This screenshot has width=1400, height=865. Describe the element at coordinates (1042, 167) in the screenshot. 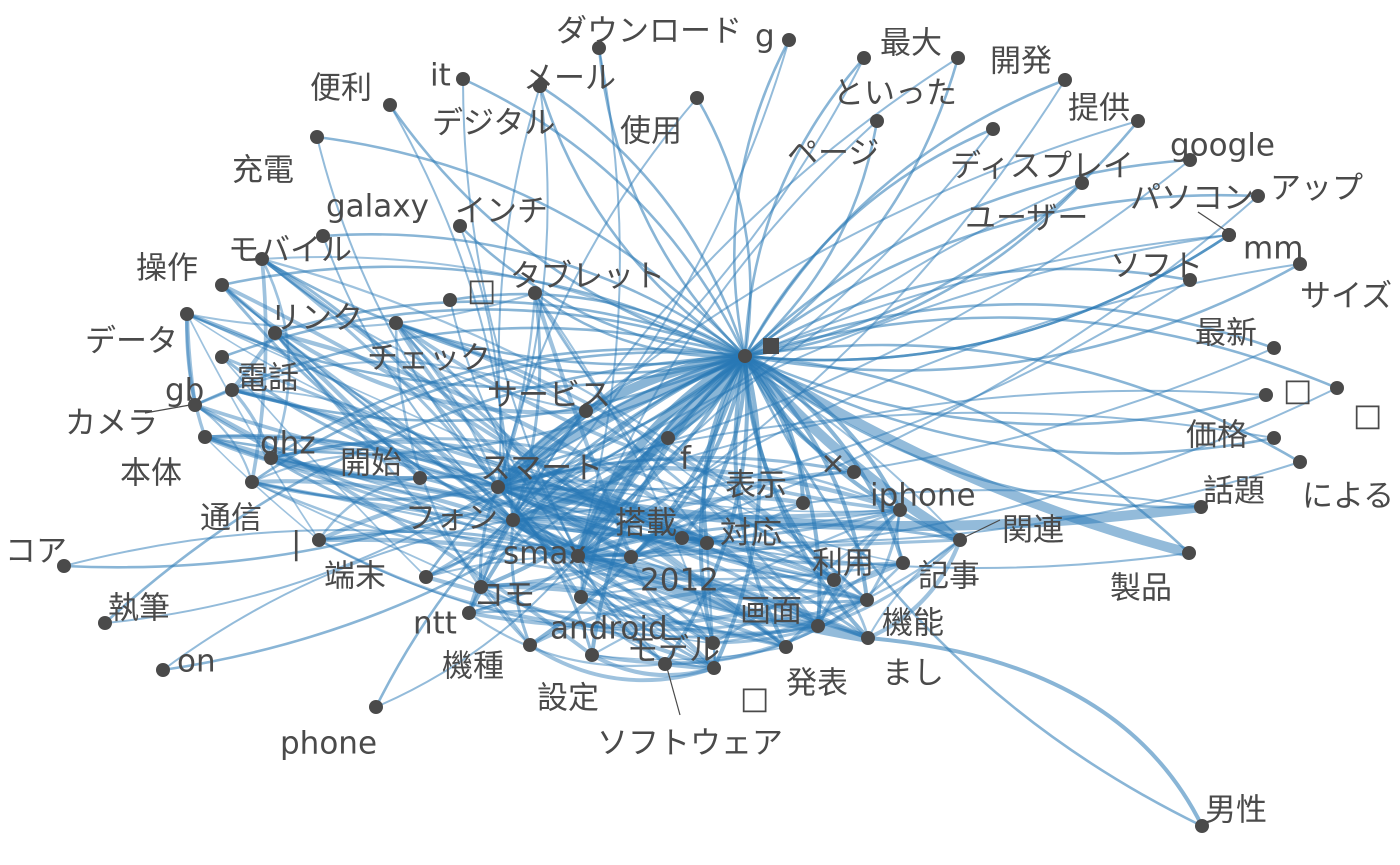

I see `node-label-58: ディスプレイ` at that location.